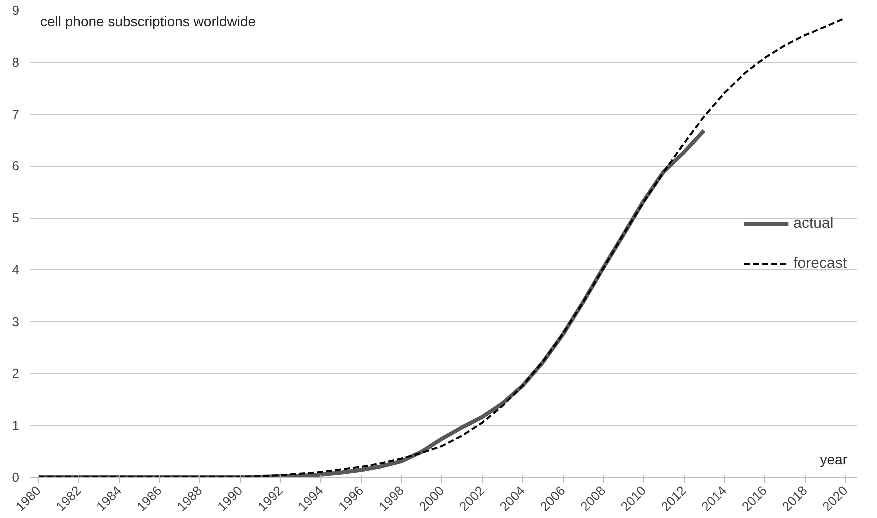 The height and width of the screenshot is (518, 877). What do you see at coordinates (16, 426) in the screenshot?
I see `y-tick-label: 1` at bounding box center [16, 426].